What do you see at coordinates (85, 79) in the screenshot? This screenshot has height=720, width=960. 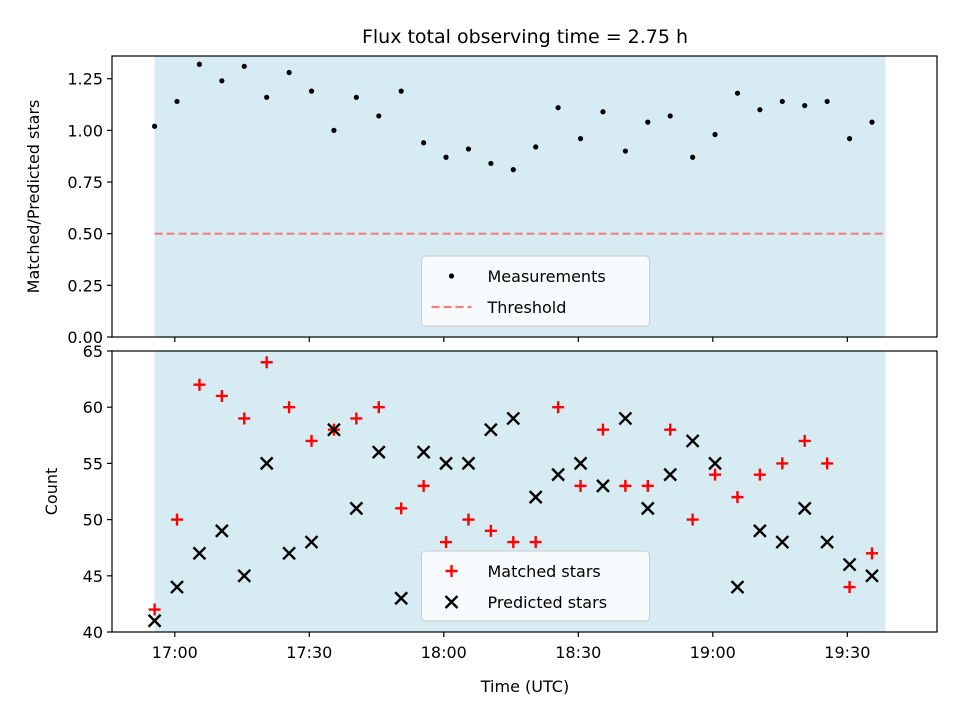 I see `y-tick-label: 1.25` at bounding box center [85, 79].